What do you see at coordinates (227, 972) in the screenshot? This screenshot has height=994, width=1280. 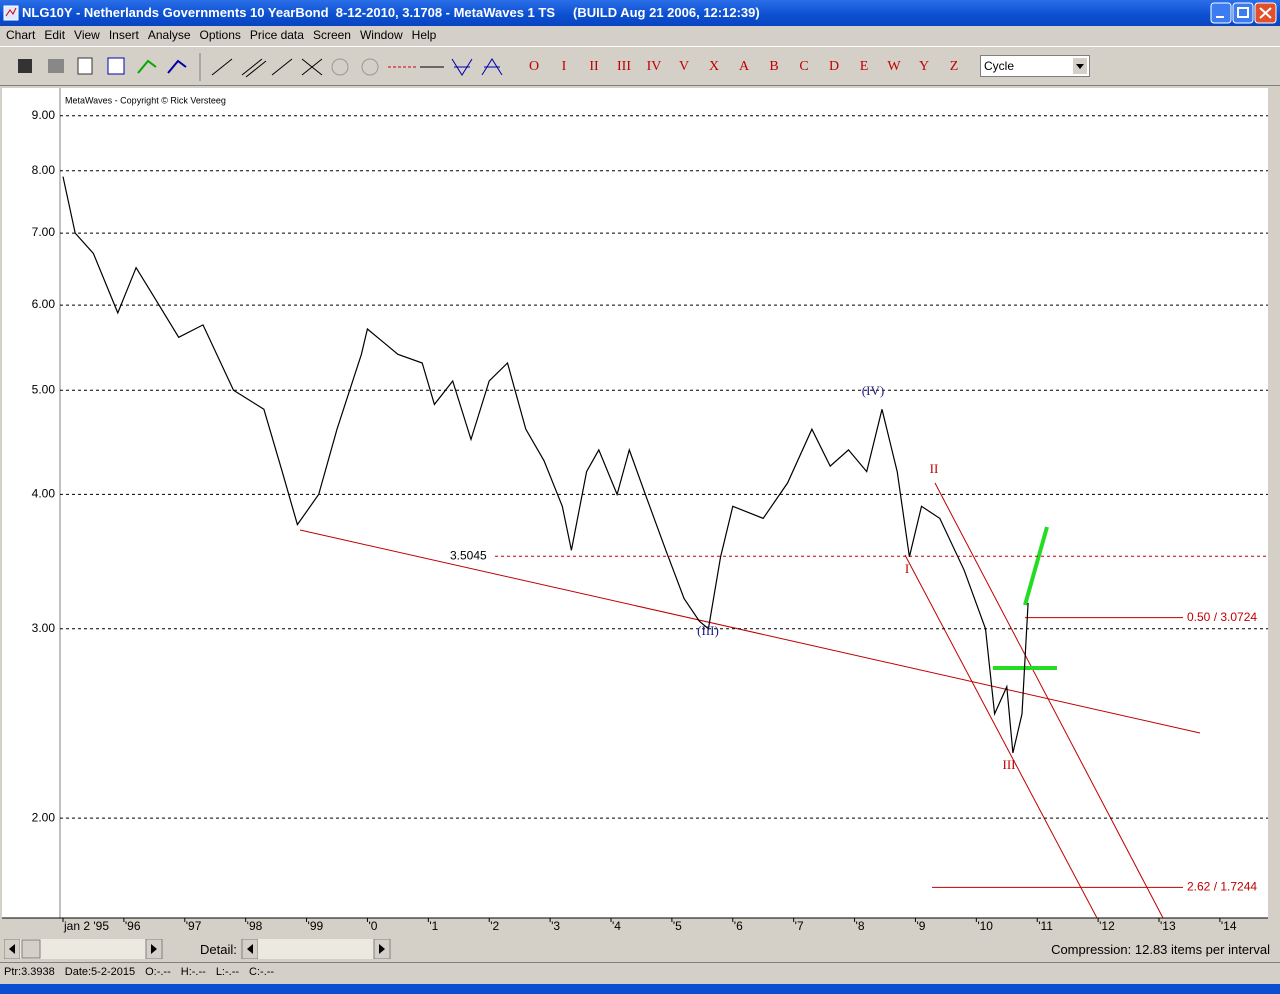 I see `status-item: L:-.--` at bounding box center [227, 972].